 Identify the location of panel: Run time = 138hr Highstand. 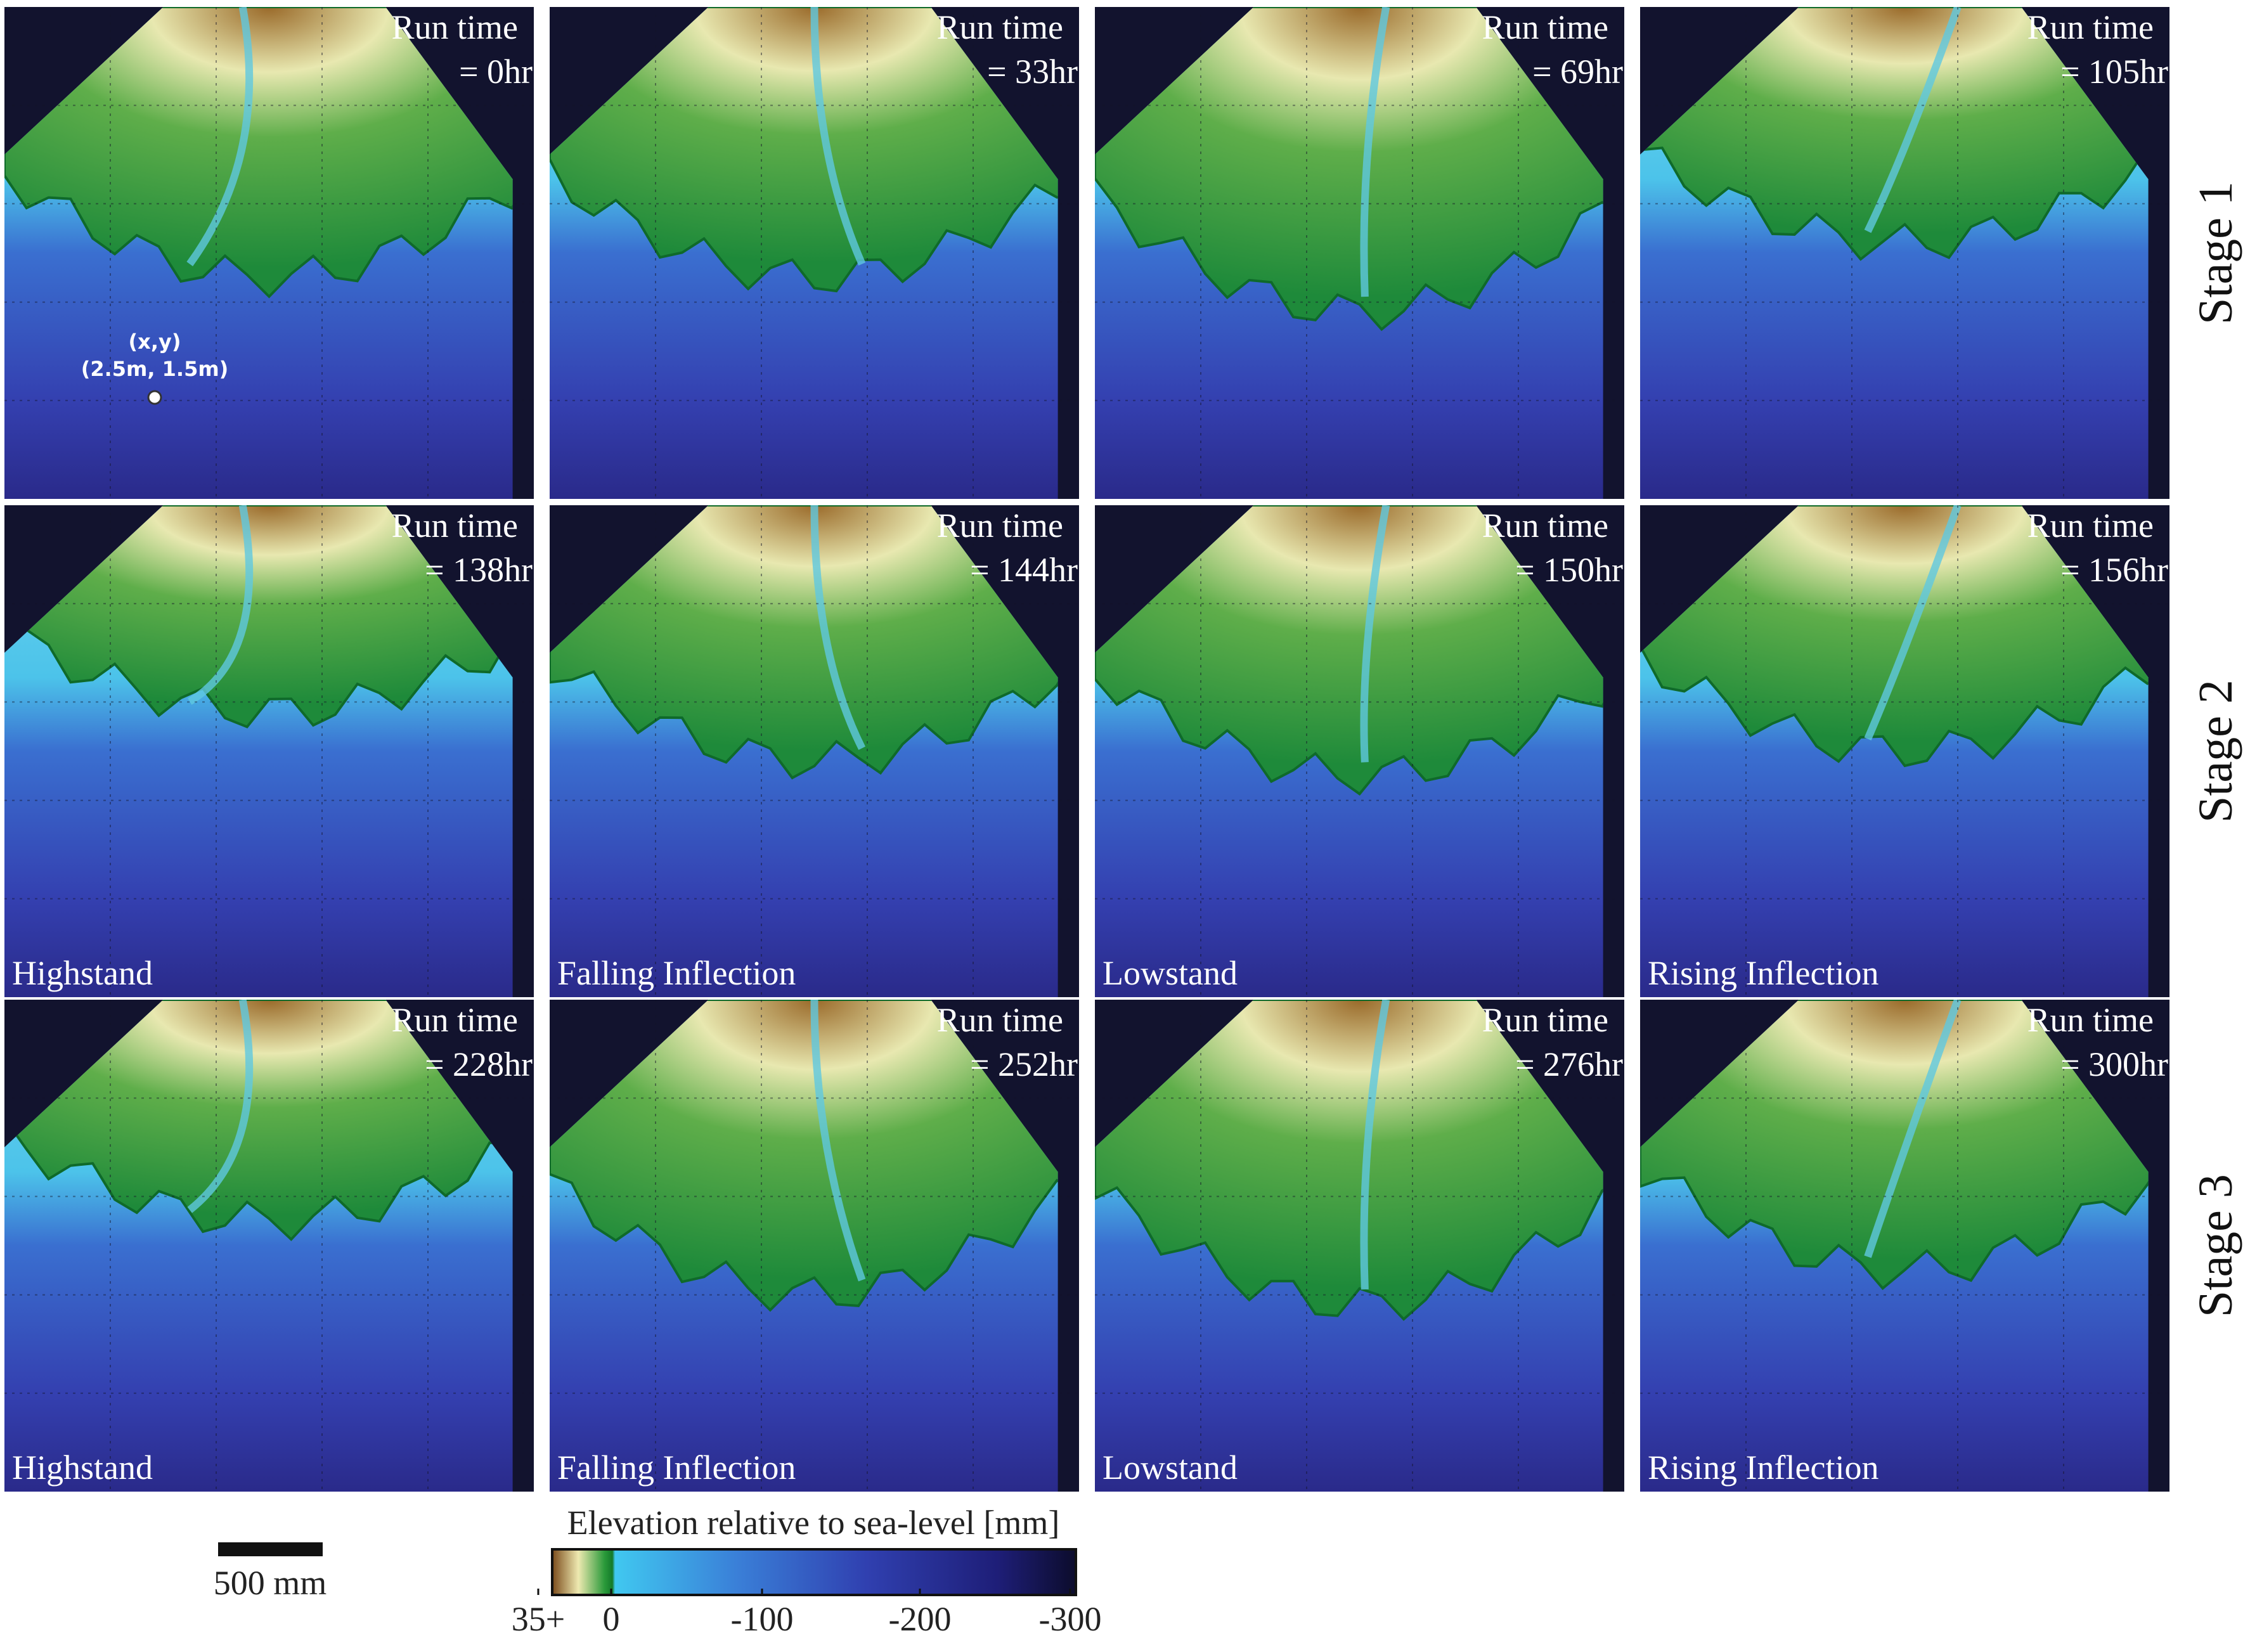
(269, 751).